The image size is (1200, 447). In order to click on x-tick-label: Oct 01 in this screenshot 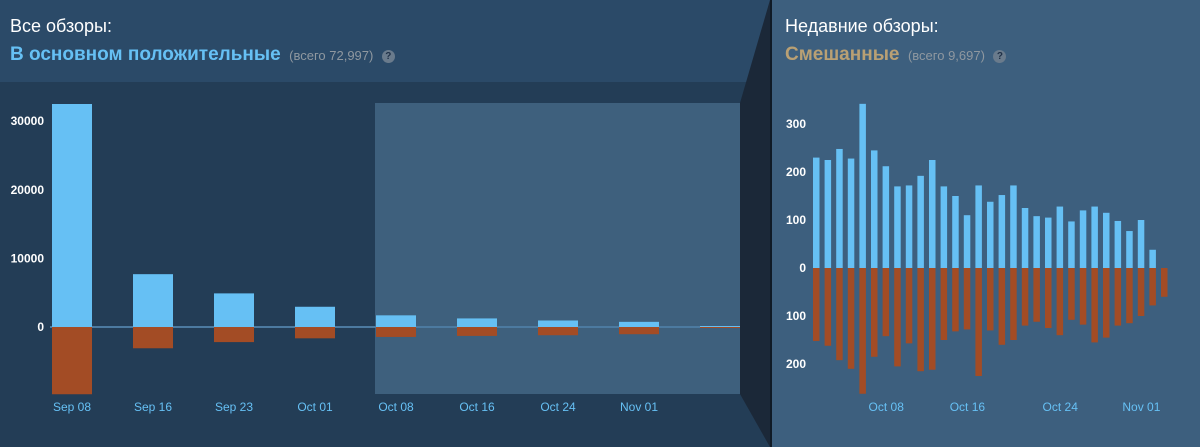, I will do `click(315, 407)`.